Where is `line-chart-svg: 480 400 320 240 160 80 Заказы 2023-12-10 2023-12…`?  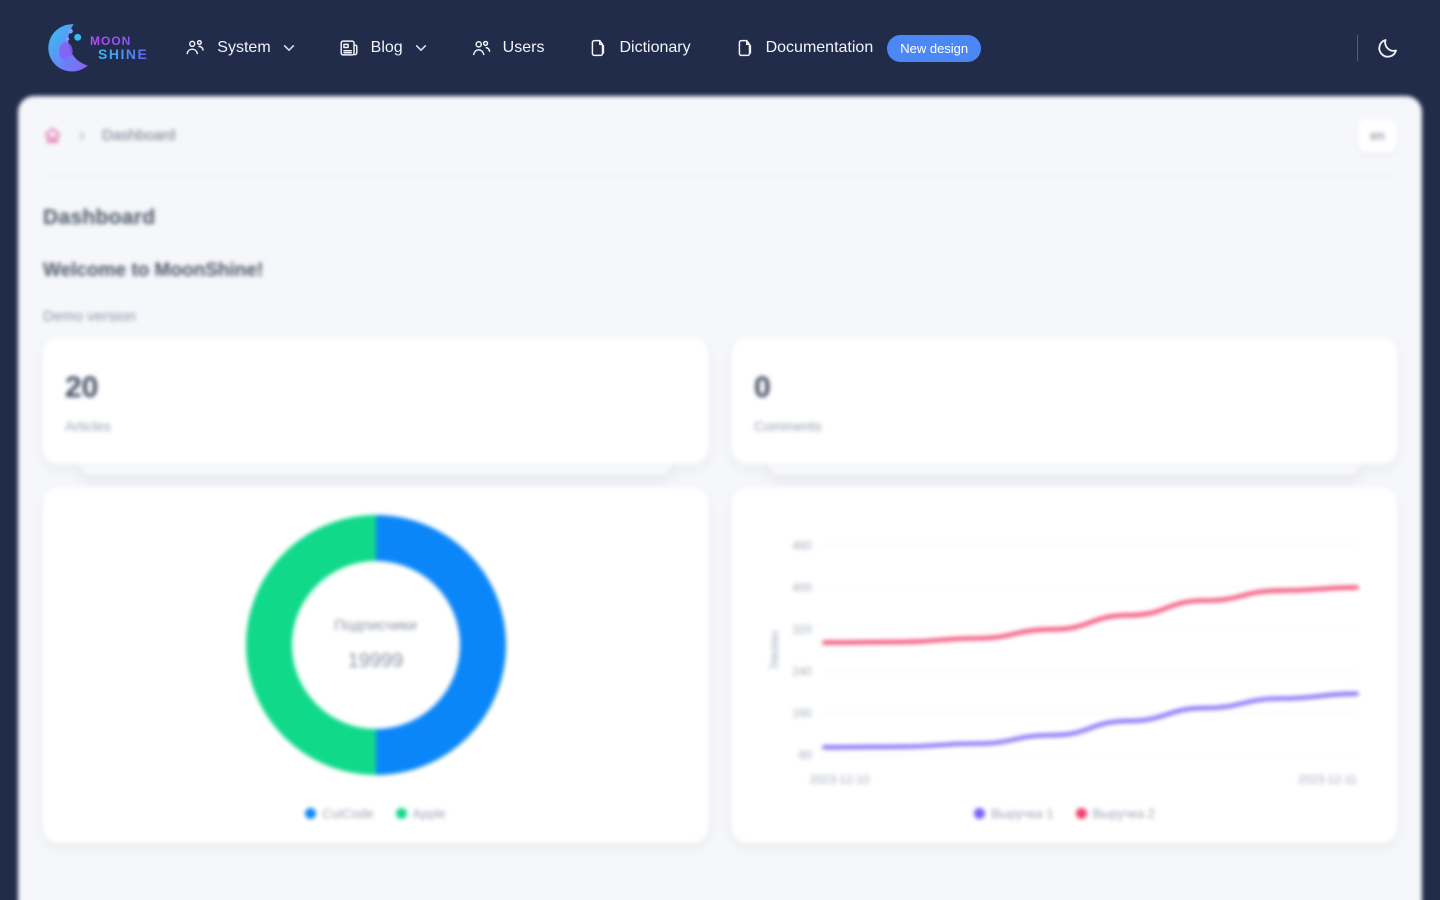 line-chart-svg: 480 400 320 240 160 80 Заказы 2023-12-10 2023-12… is located at coordinates (1063, 663).